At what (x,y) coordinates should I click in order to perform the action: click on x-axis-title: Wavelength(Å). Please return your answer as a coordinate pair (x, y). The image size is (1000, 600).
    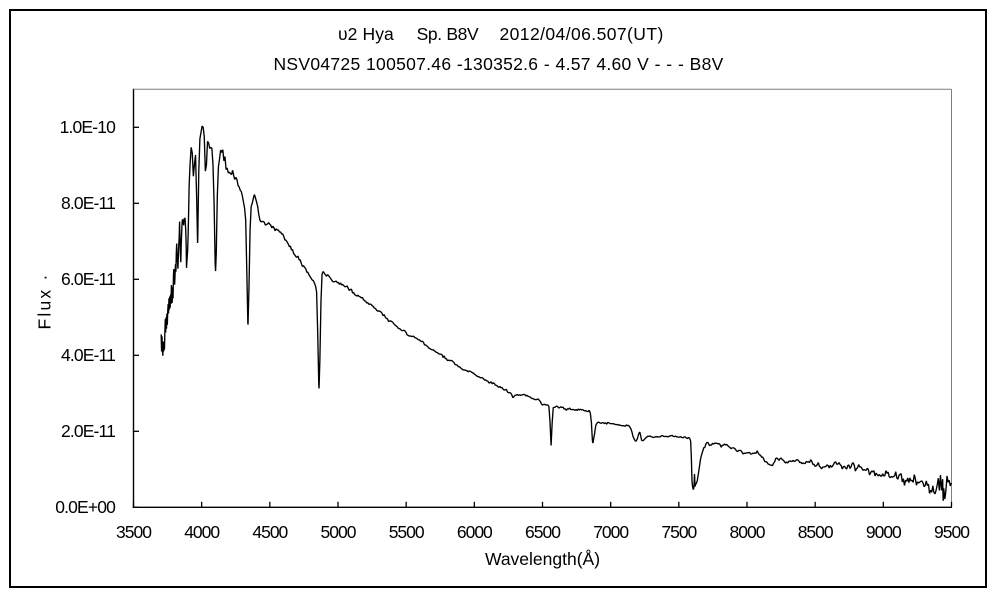
    Looking at the image, I should click on (542, 559).